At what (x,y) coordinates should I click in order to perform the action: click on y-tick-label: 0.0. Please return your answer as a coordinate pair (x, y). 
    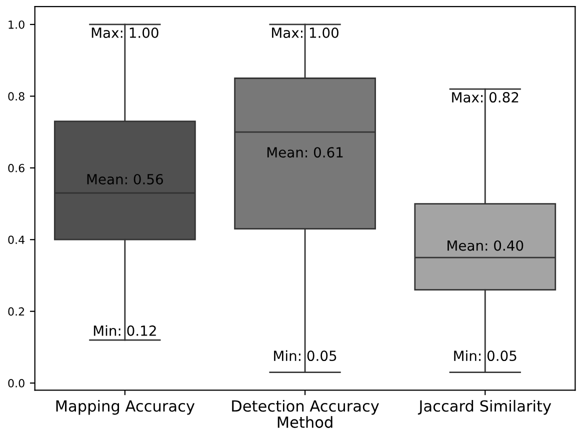
    Looking at the image, I should click on (16, 383).